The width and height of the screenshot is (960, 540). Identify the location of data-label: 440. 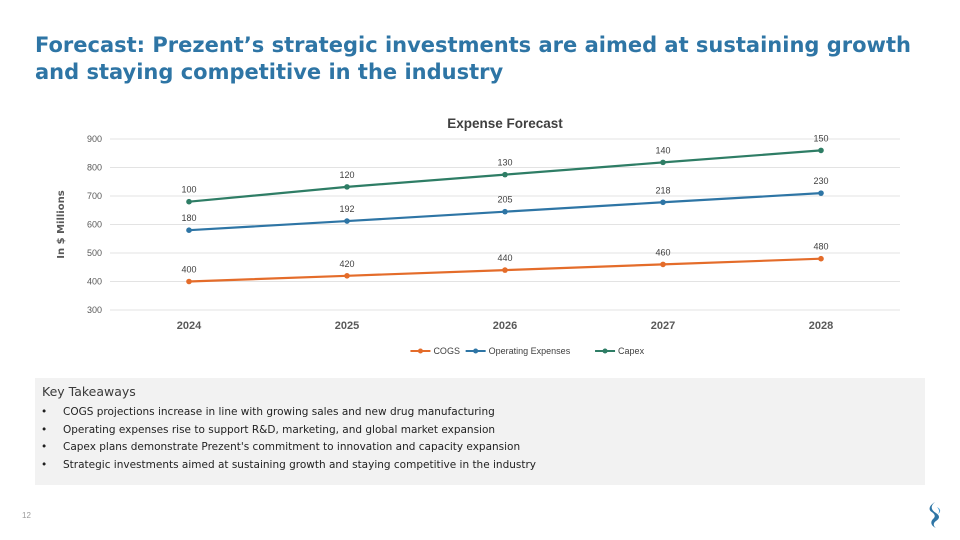
(504, 258).